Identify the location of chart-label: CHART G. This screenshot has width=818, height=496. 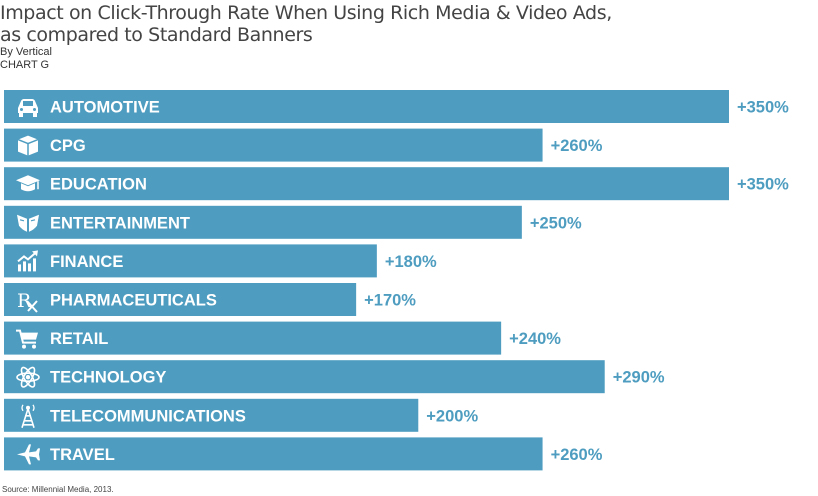
(25, 65).